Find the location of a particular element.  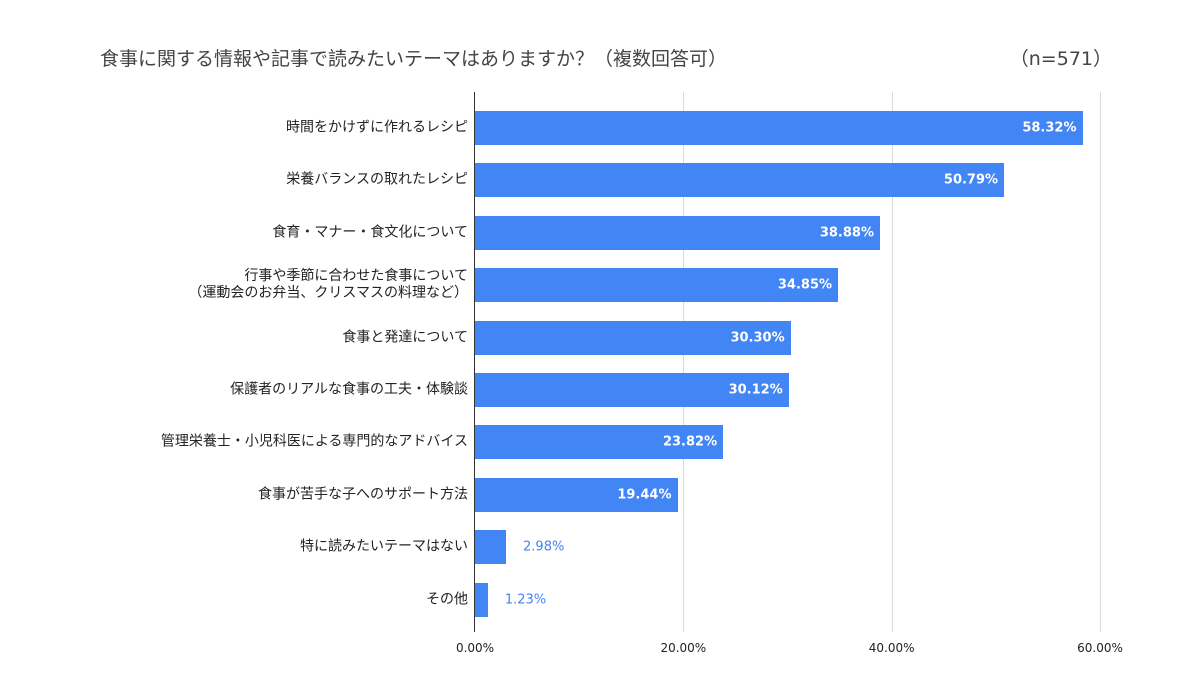

category-label: 食事が苦手な子へのサポート方法 is located at coordinates (363, 494).